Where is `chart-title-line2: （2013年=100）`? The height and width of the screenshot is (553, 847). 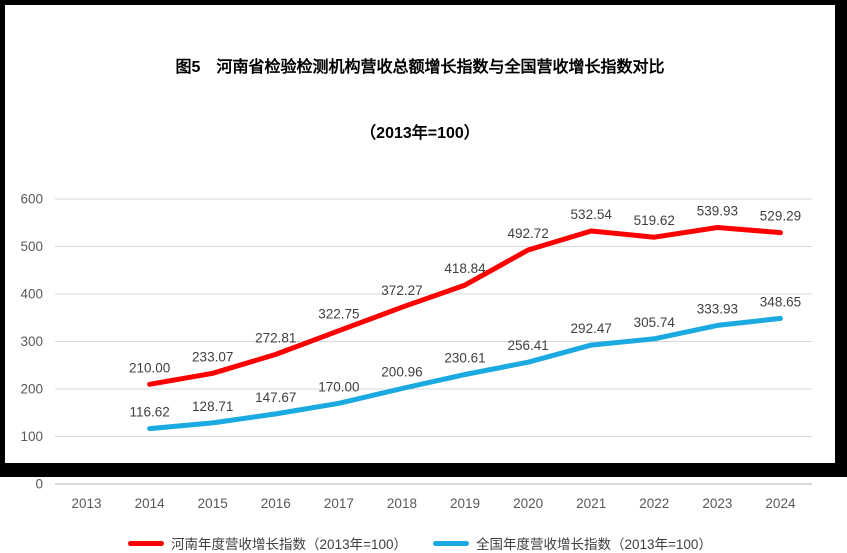 chart-title-line2: （2013年=100） is located at coordinates (420, 133).